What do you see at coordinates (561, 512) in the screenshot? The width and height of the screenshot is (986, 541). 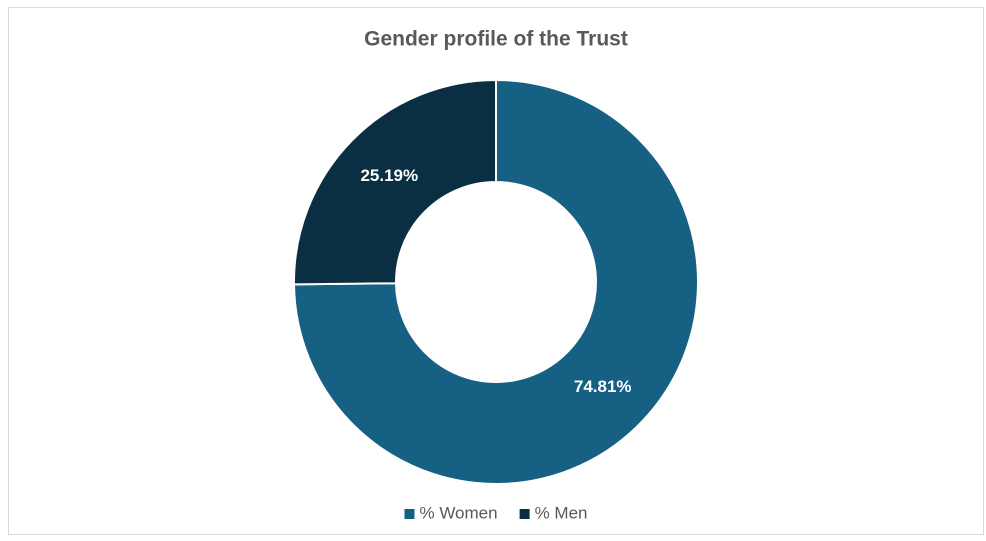 I see `legend-label: % Men` at bounding box center [561, 512].